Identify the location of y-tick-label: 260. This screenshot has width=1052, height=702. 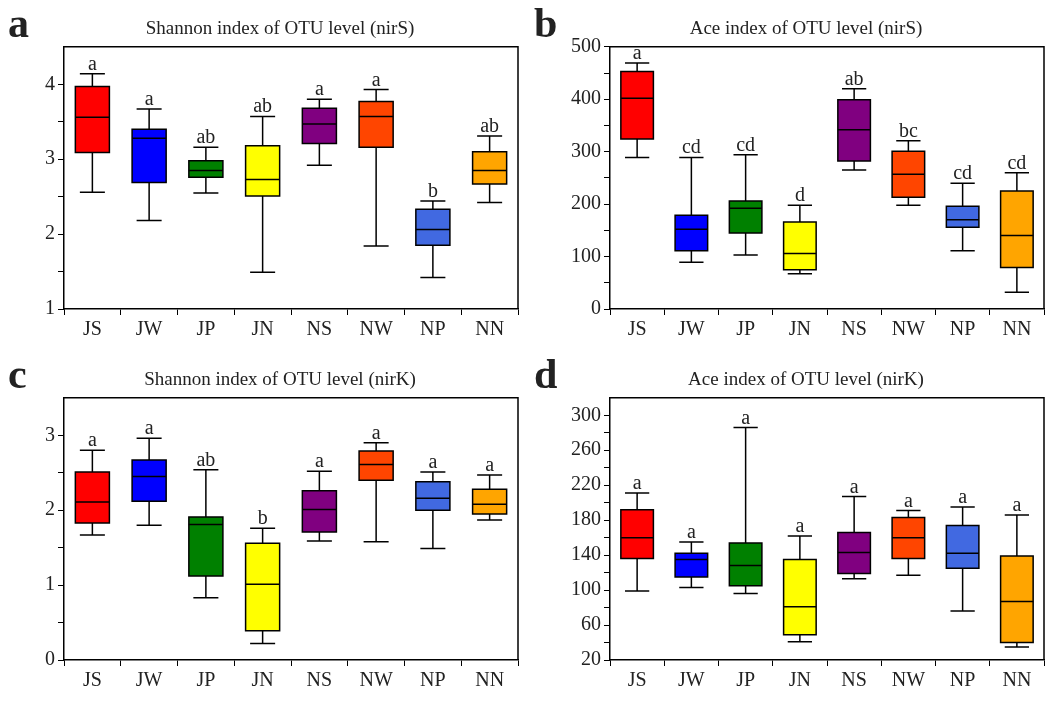
(586, 448).